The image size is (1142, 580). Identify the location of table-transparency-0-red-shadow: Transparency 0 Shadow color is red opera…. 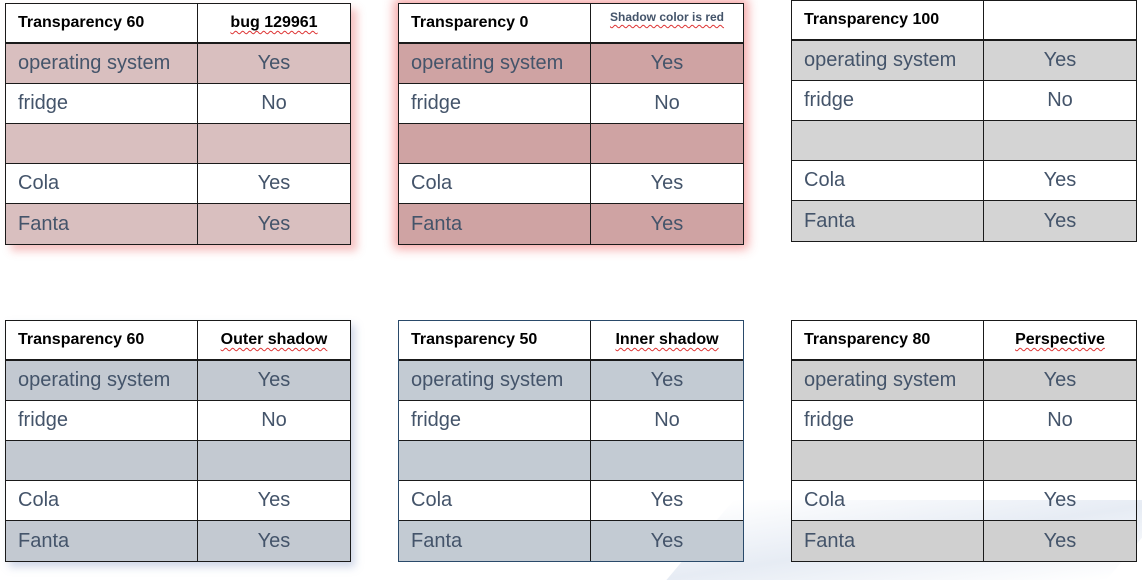
(571, 124).